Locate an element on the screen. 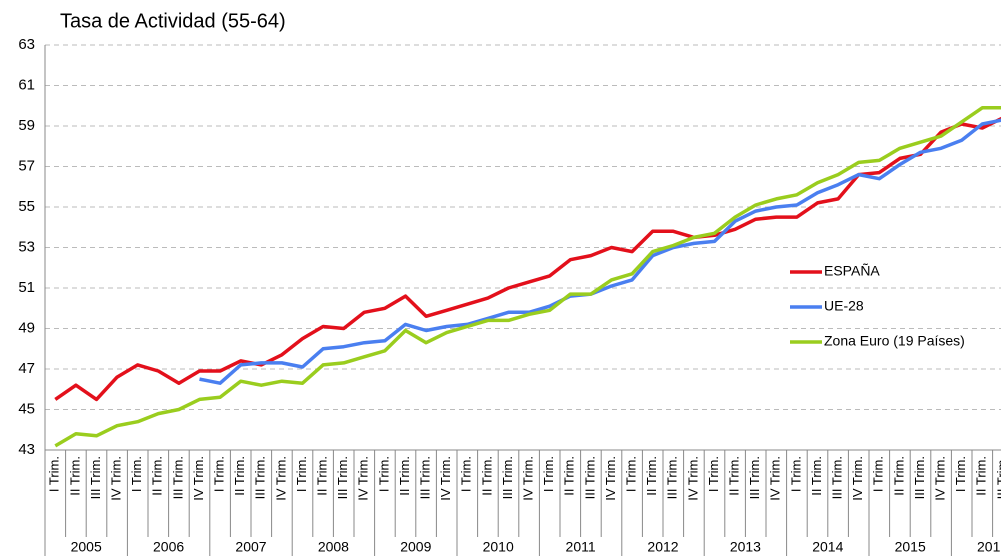 This screenshot has width=1001, height=556. y-tick-label: 55 is located at coordinates (26, 206).